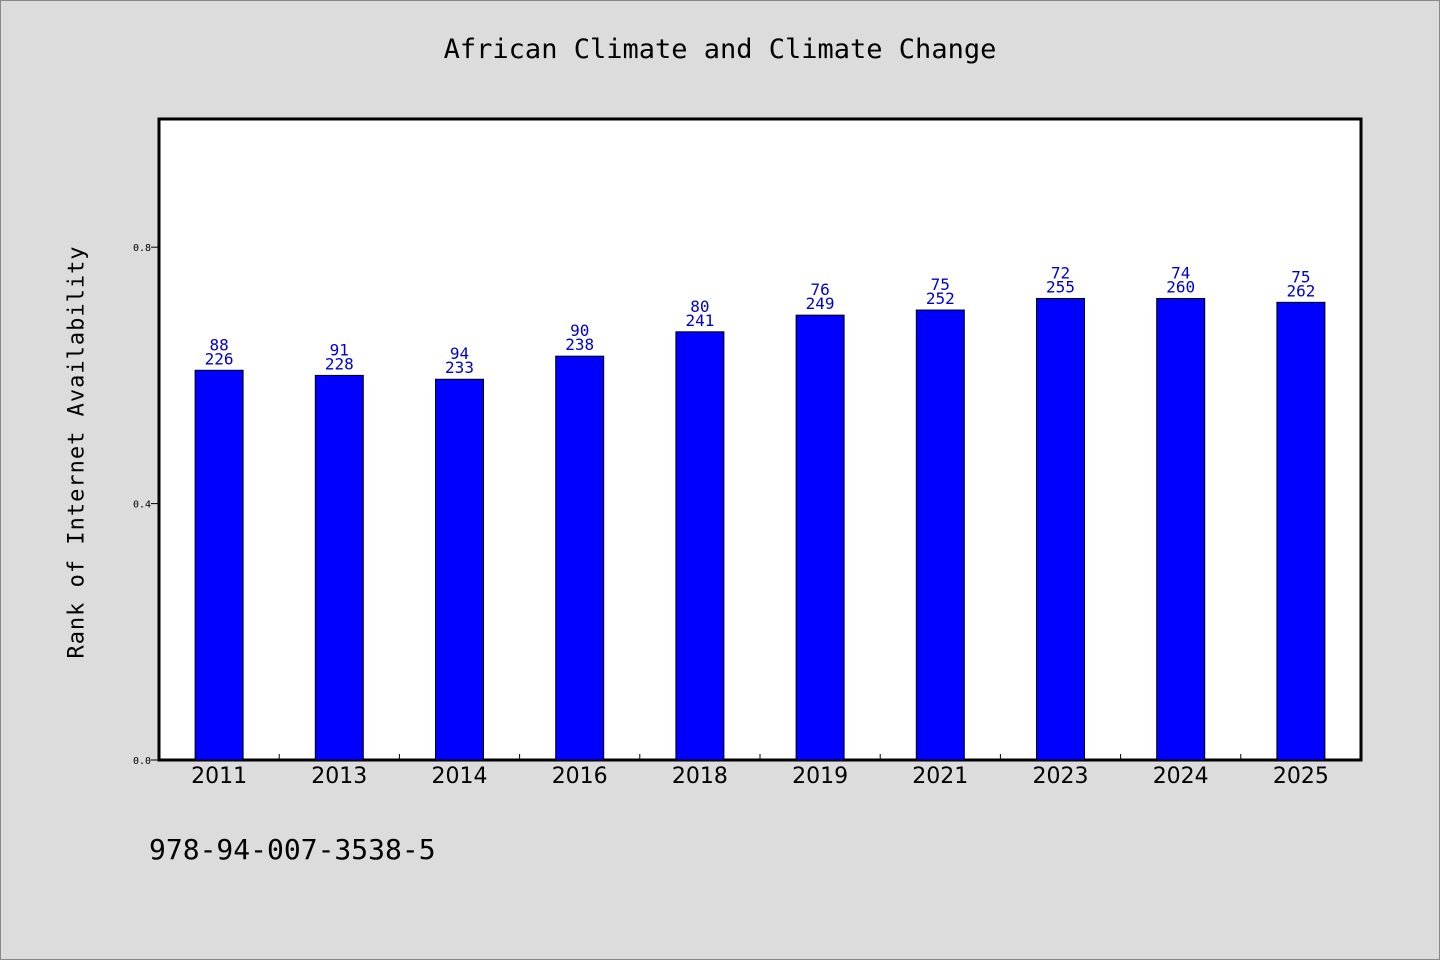  I want to click on bar-rank-label: 90, so click(579, 330).